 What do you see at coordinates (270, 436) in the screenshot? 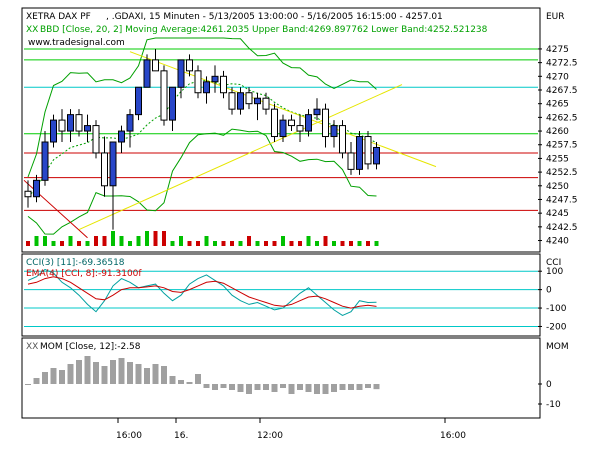
I see `time-tick-3: 12:00` at bounding box center [270, 436].